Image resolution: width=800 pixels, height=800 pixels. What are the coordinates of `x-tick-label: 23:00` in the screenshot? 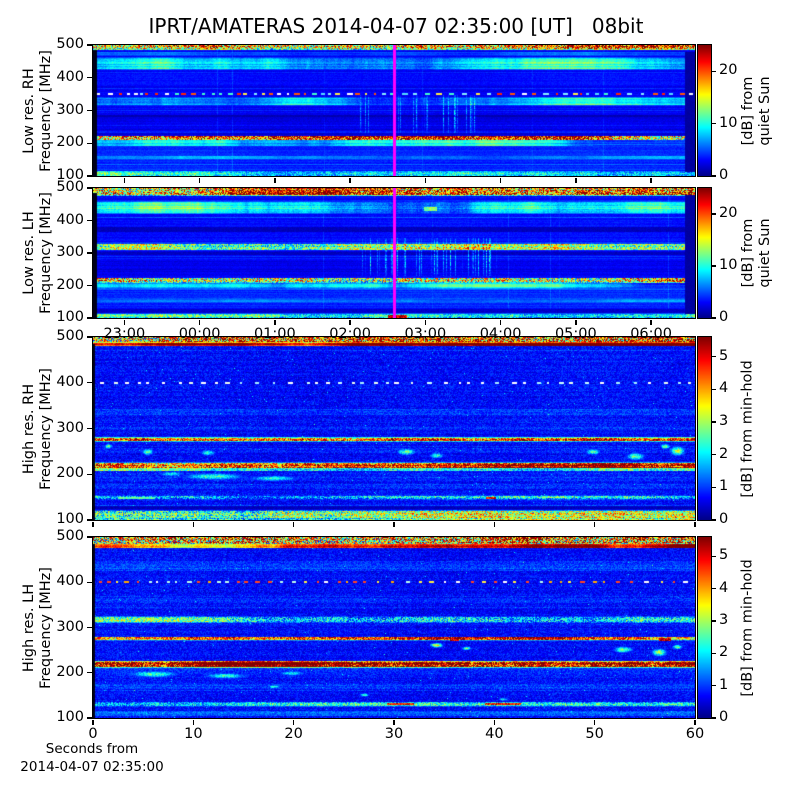 It's located at (124, 334).